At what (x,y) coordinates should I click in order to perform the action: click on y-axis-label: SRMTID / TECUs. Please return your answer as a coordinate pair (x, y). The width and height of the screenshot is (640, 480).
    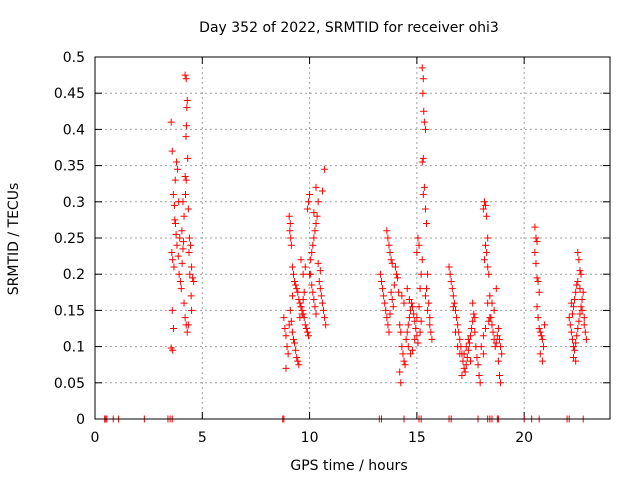
    Looking at the image, I should click on (14, 239).